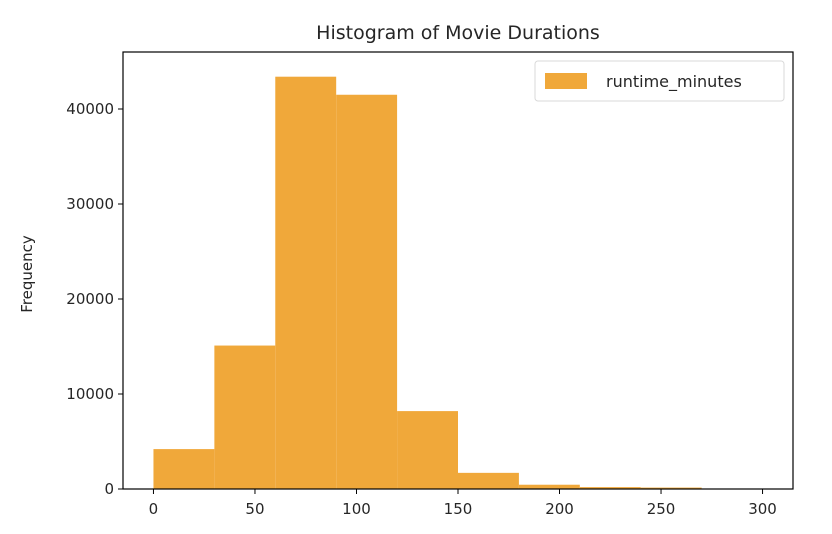 The height and width of the screenshot is (534, 832). I want to click on legend-swatch, so click(566, 81).